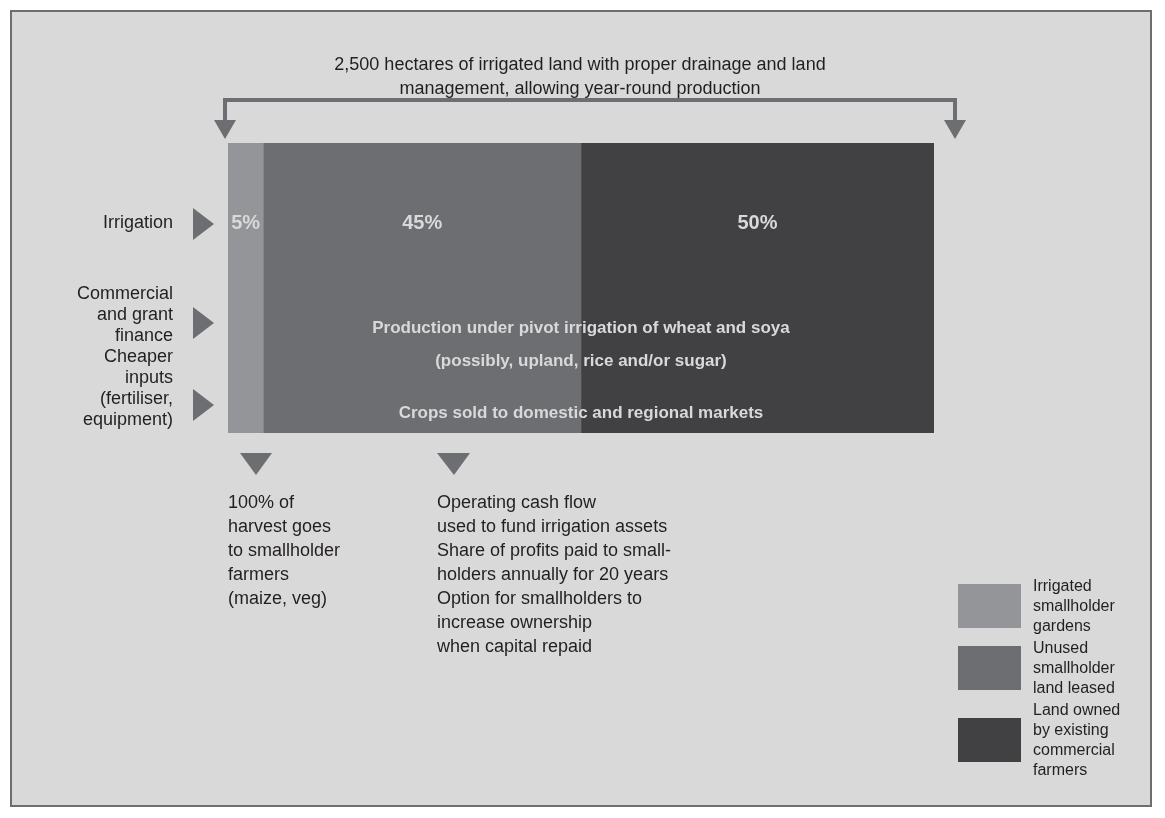 This screenshot has height=818, width=1165. What do you see at coordinates (127, 388) in the screenshot?
I see `text: Cheaper inputs (fertiliser, equipment)` at bounding box center [127, 388].